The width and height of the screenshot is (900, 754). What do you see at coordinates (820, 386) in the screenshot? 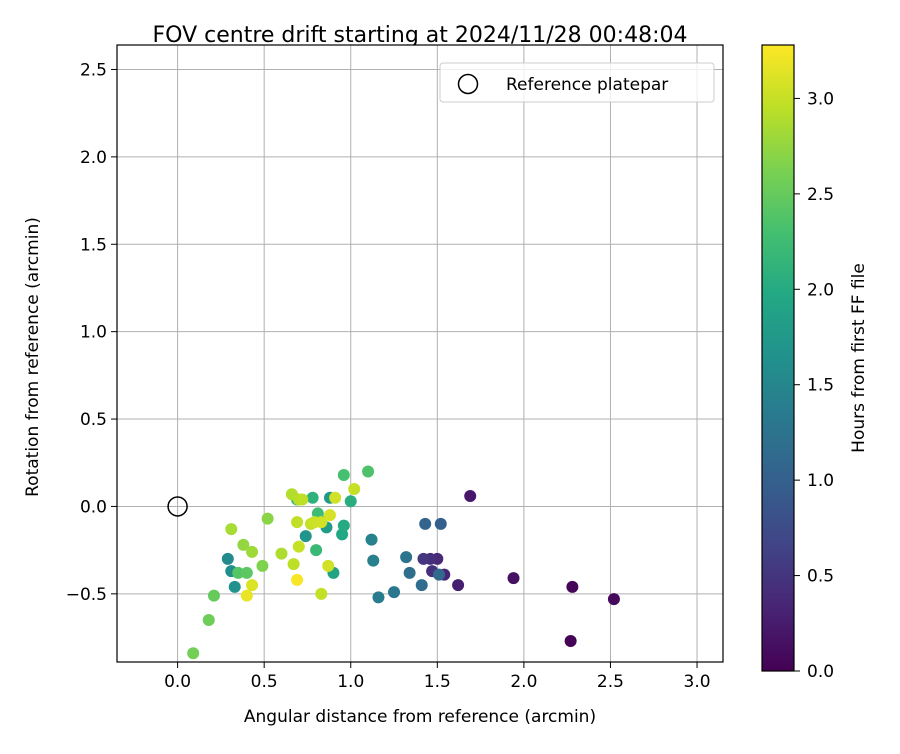
I see `colorbar-tick-label: 1.5` at bounding box center [820, 386].